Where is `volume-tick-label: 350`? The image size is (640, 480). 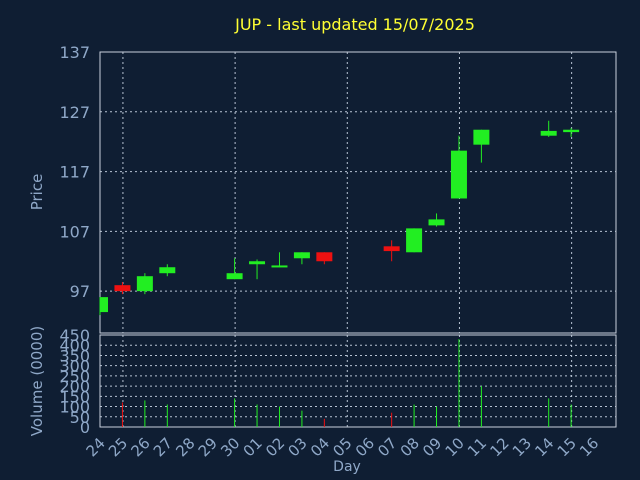 volume-tick-label: 350 is located at coordinates (74, 355).